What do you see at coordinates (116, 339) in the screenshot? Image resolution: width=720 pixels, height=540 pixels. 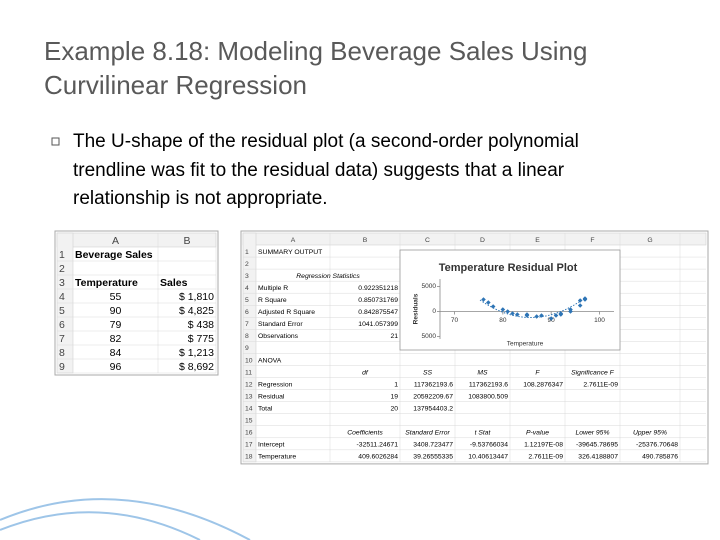 I see `cell: 82` at bounding box center [116, 339].